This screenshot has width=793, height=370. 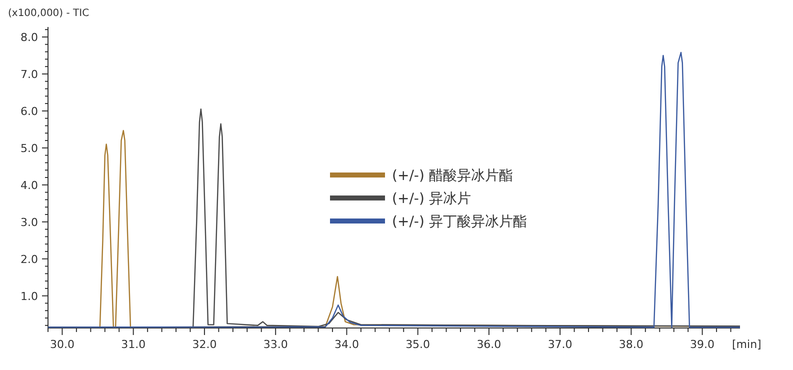 What do you see at coordinates (29, 37) in the screenshot?
I see `y-tick-label: 8.0` at bounding box center [29, 37].